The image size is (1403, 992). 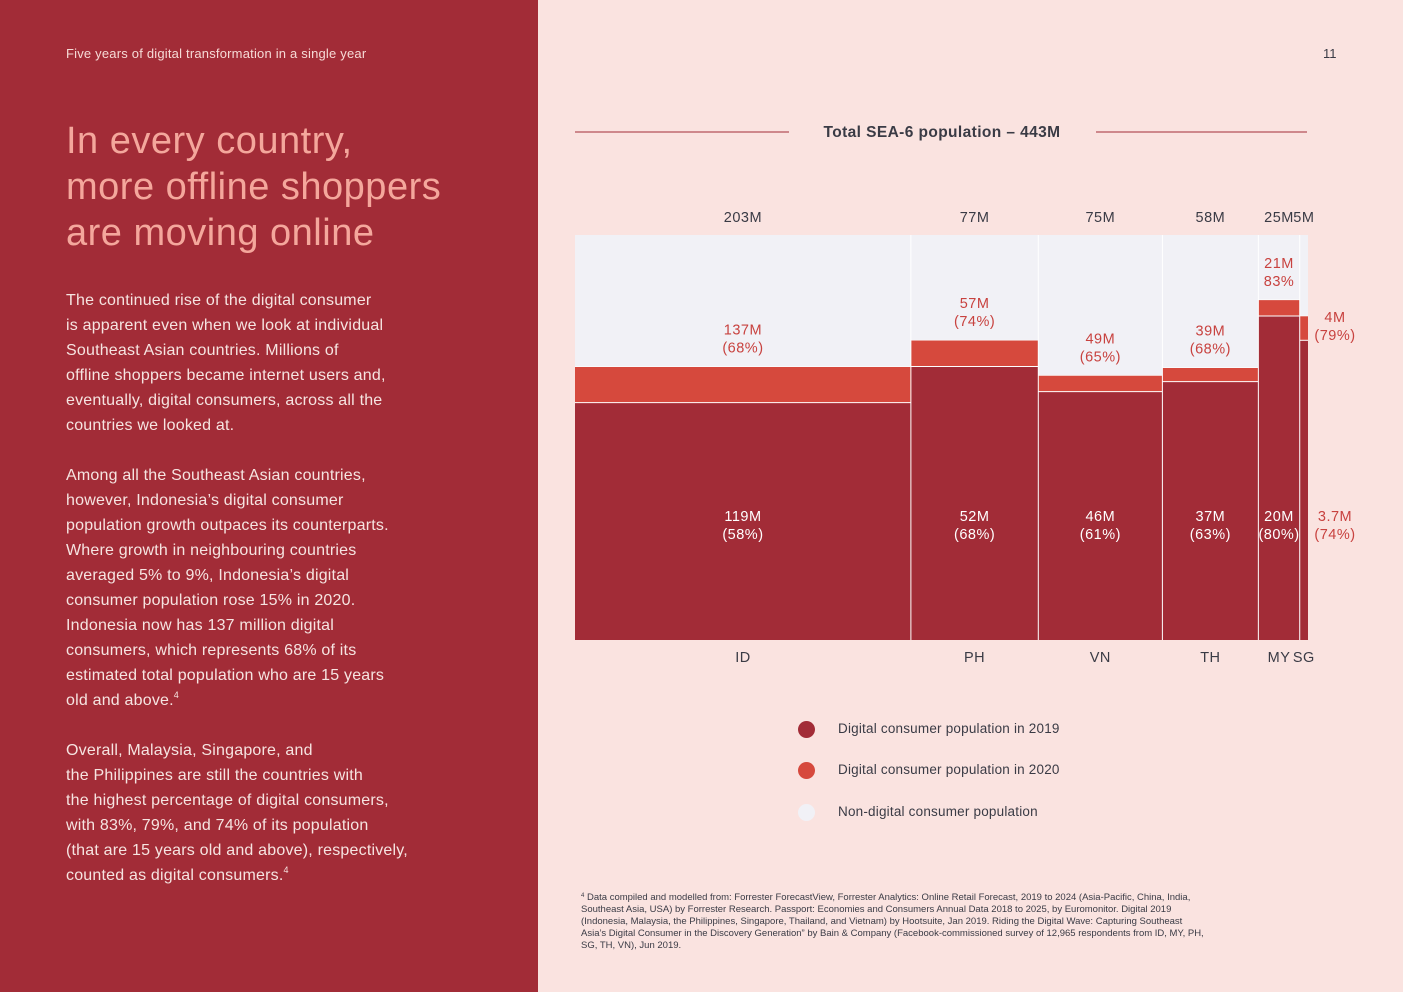 What do you see at coordinates (806, 812) in the screenshot?
I see `legend-swatch-non-digital` at bounding box center [806, 812].